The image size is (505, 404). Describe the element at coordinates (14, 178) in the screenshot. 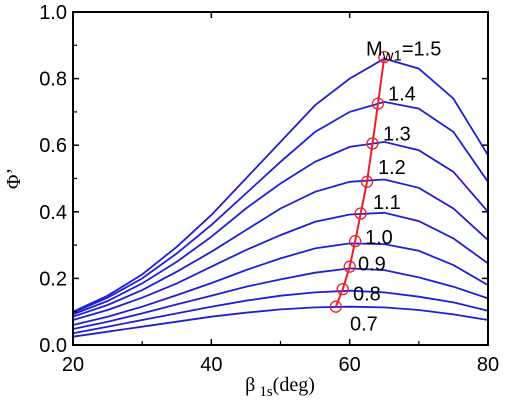

I see `y-axis-title: Φ’` at that location.